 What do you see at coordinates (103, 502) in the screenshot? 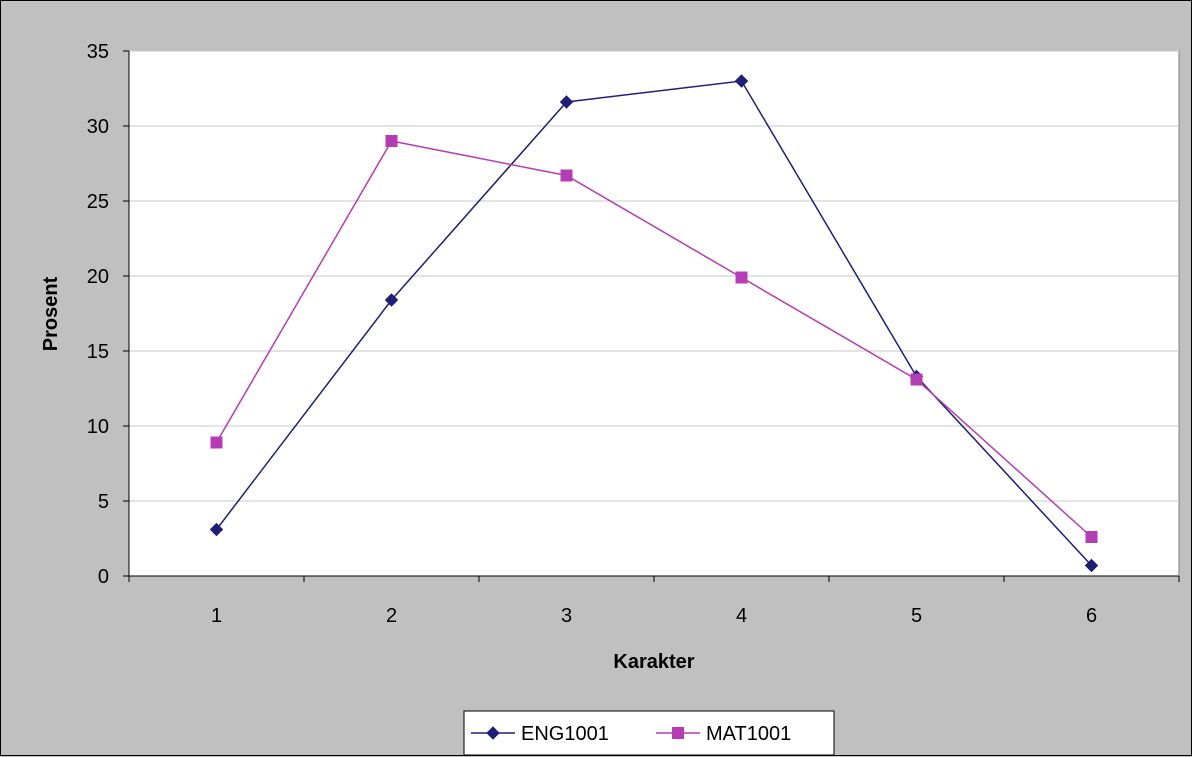
I see `y-tick-label: 5` at bounding box center [103, 502].